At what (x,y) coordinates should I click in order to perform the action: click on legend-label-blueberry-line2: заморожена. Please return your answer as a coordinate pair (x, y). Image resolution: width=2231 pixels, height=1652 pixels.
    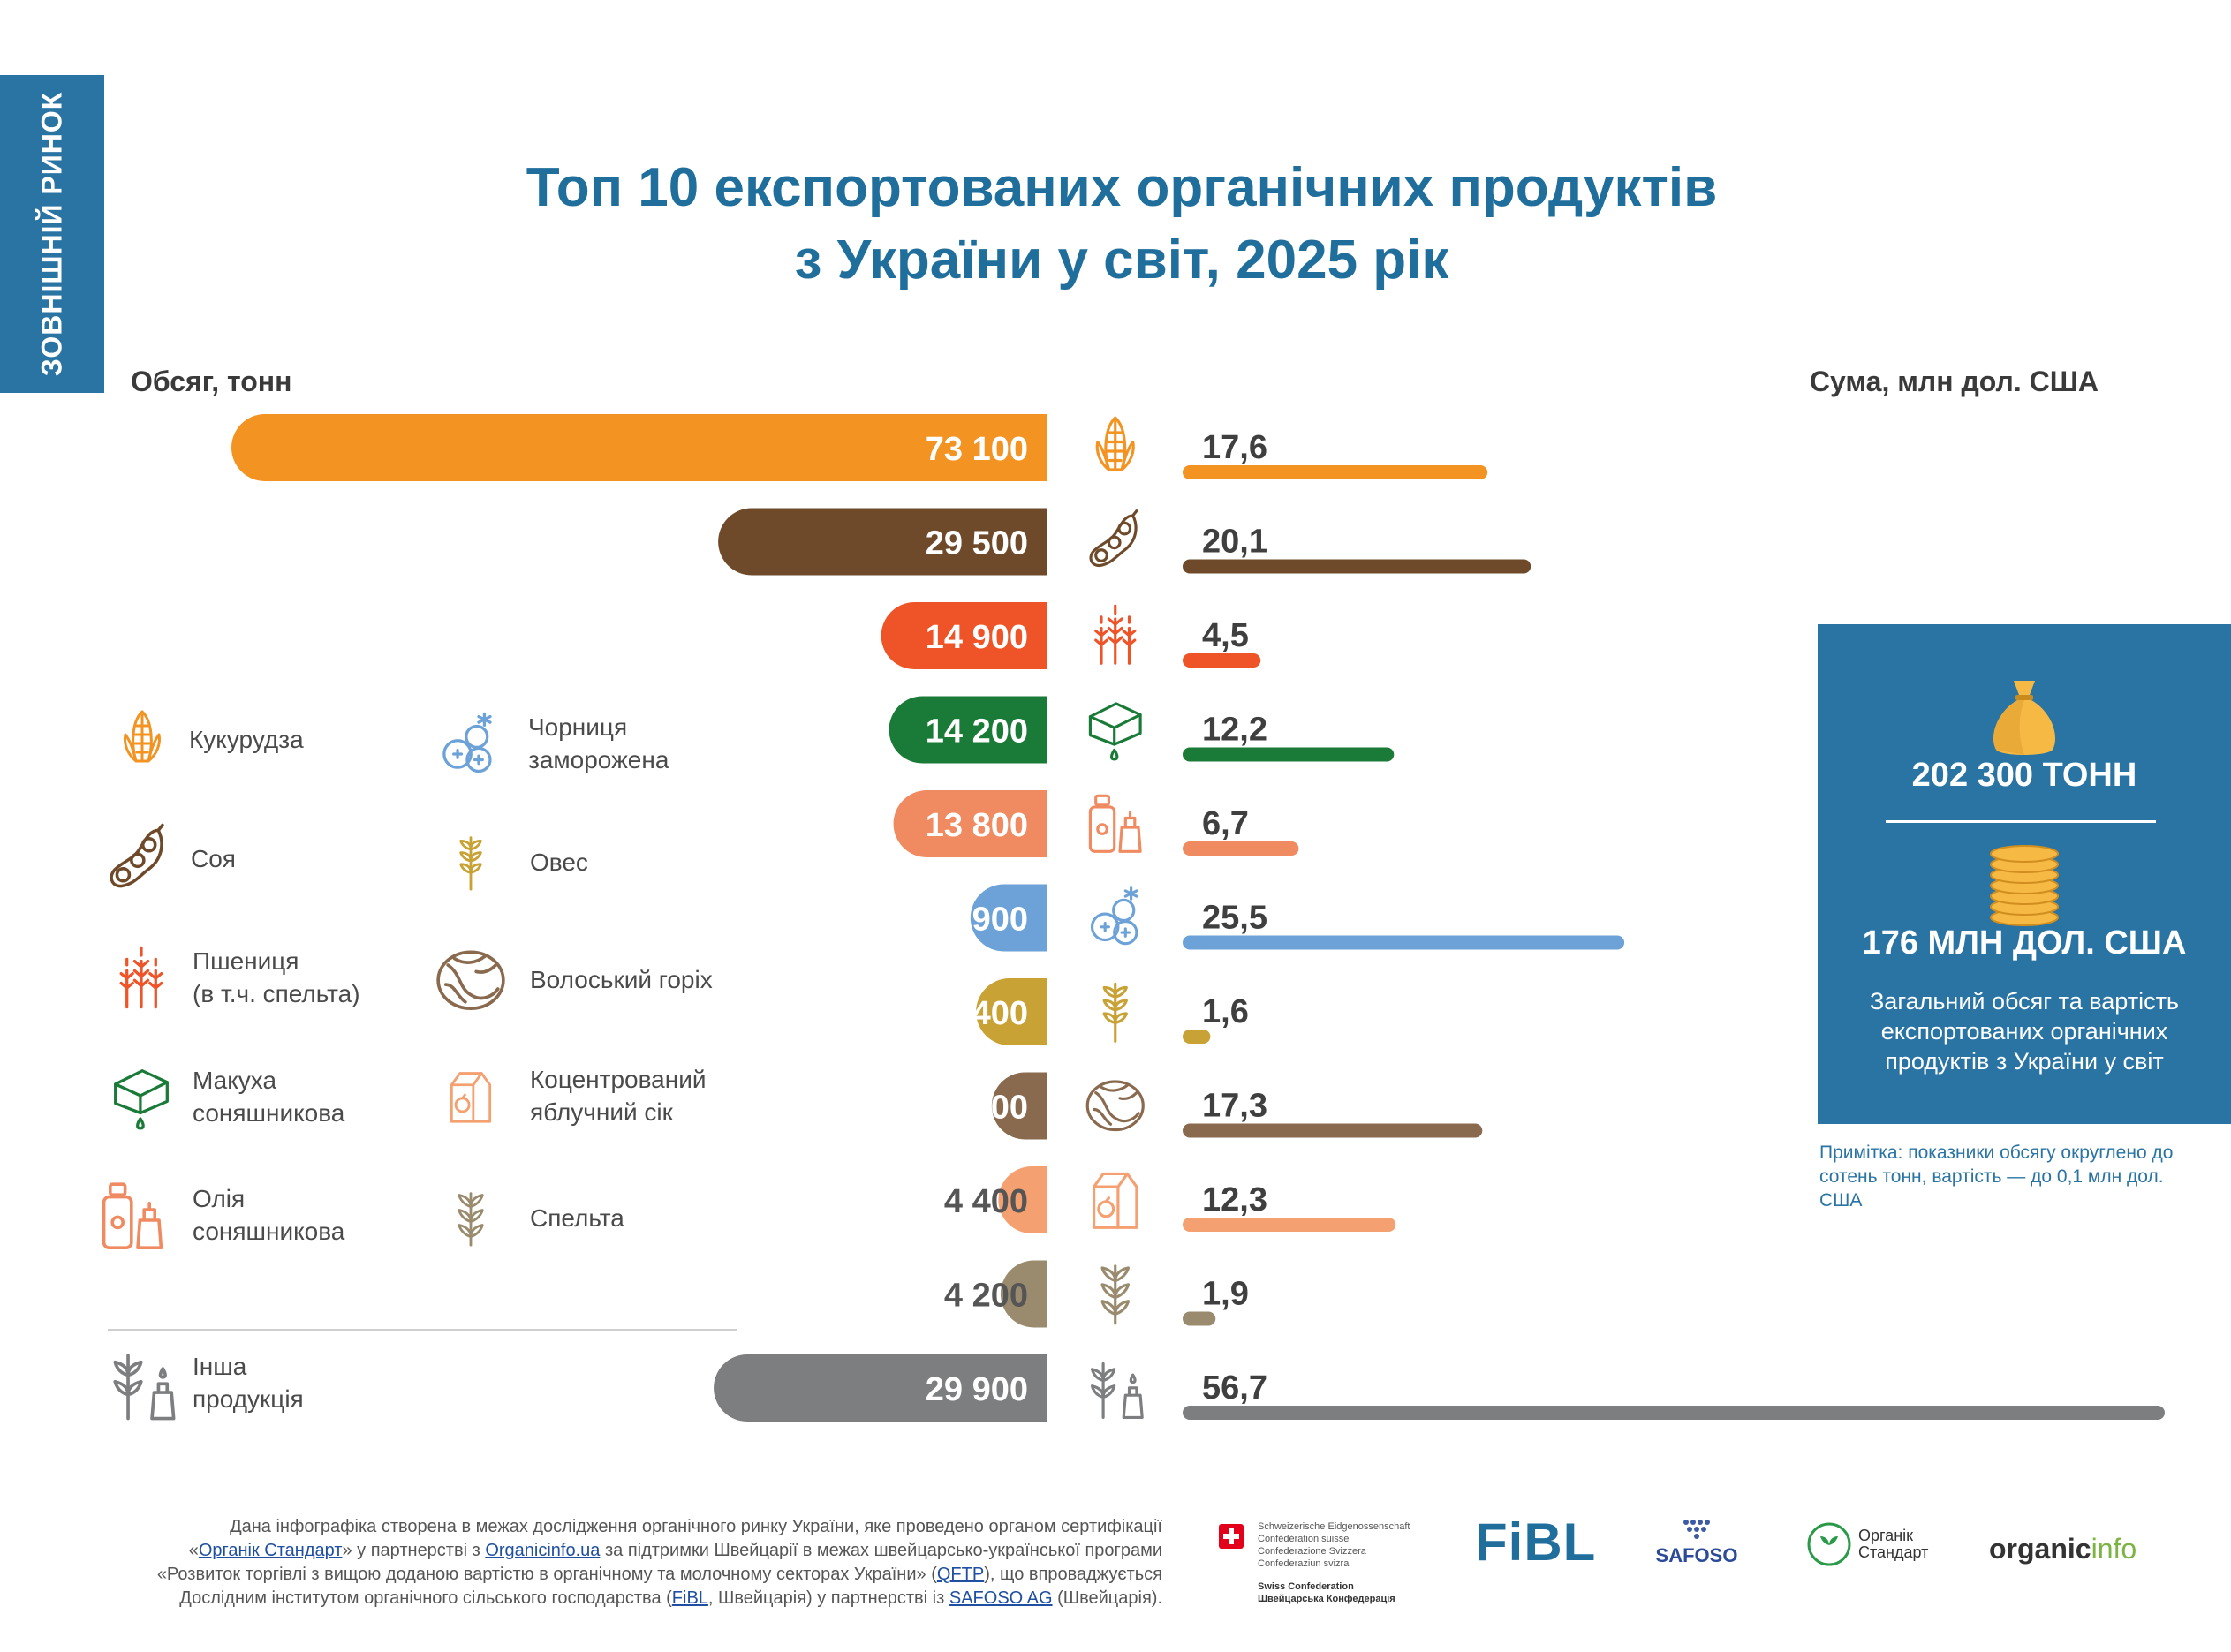
    Looking at the image, I should click on (598, 759).